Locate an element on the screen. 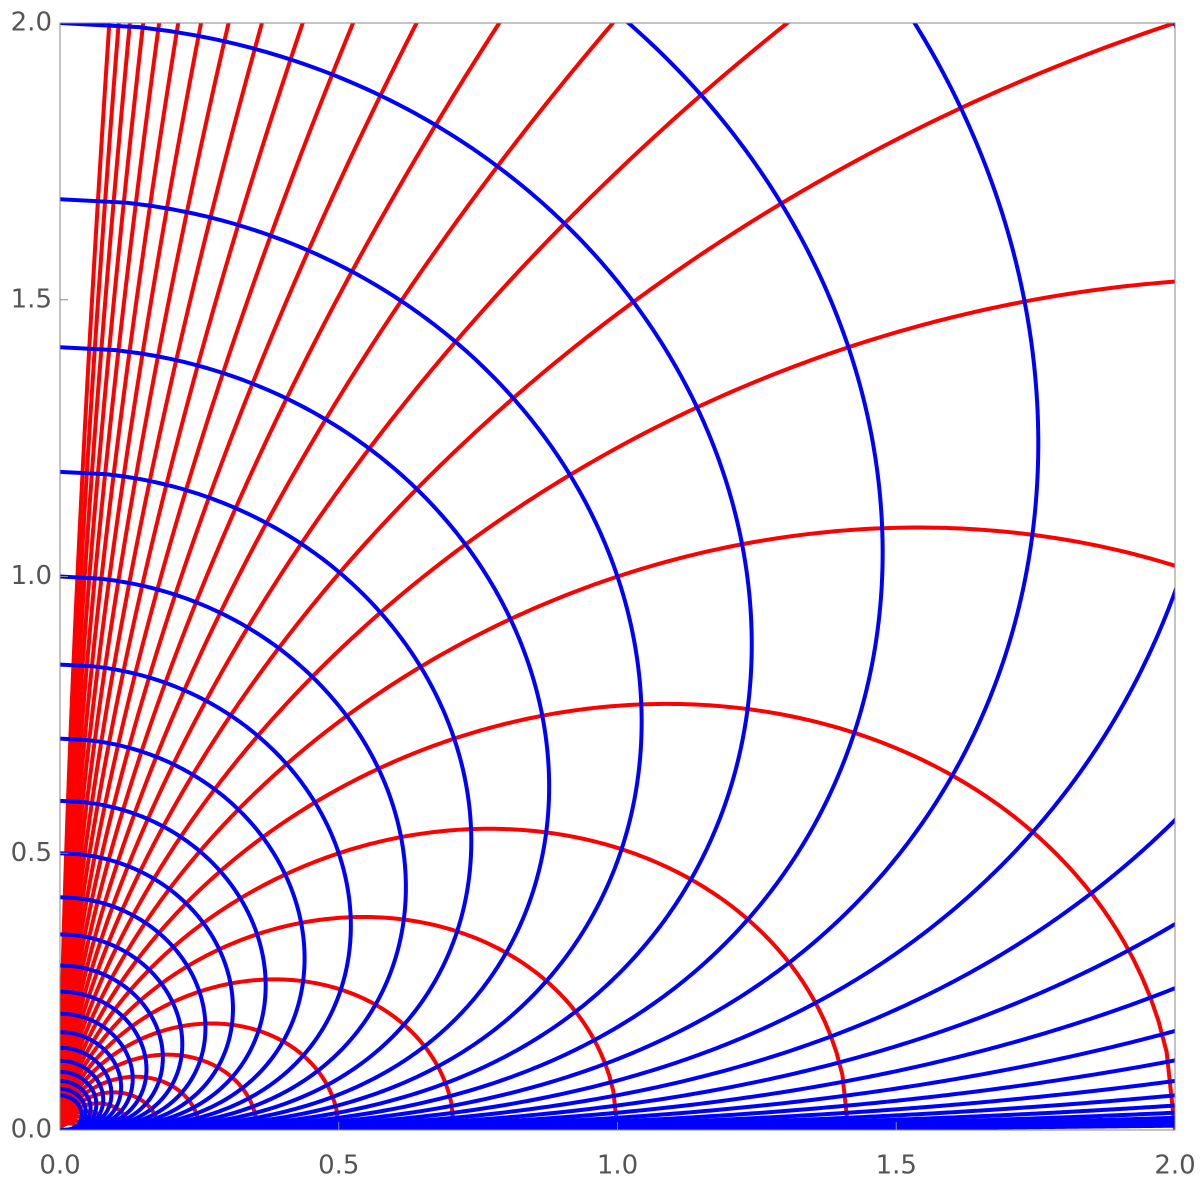 This screenshot has width=1200, height=1194. x-tick-label: 2.0 is located at coordinates (1174, 1166).